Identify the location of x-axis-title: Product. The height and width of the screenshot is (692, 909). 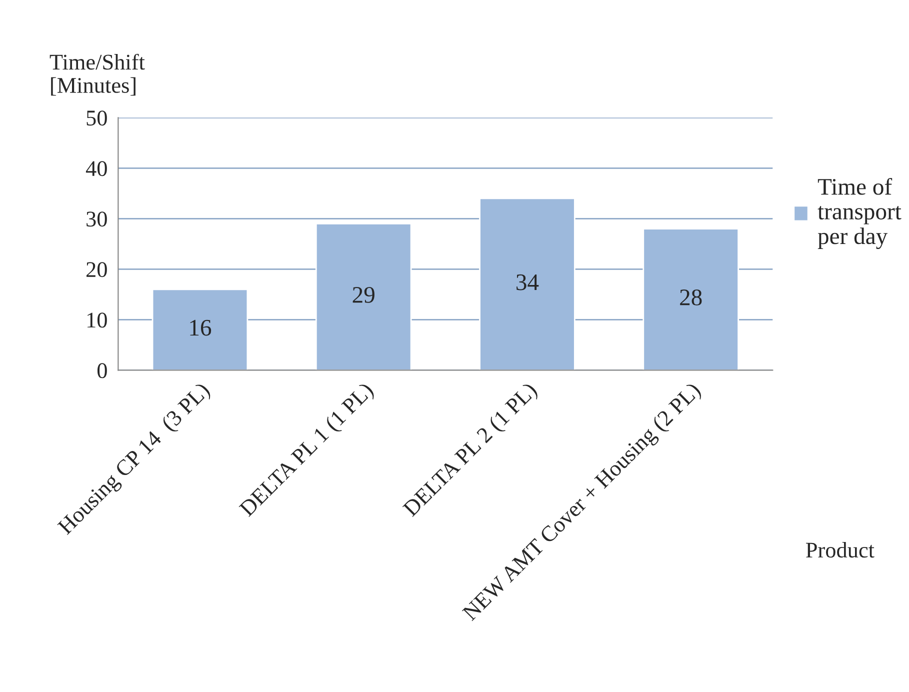
(840, 550).